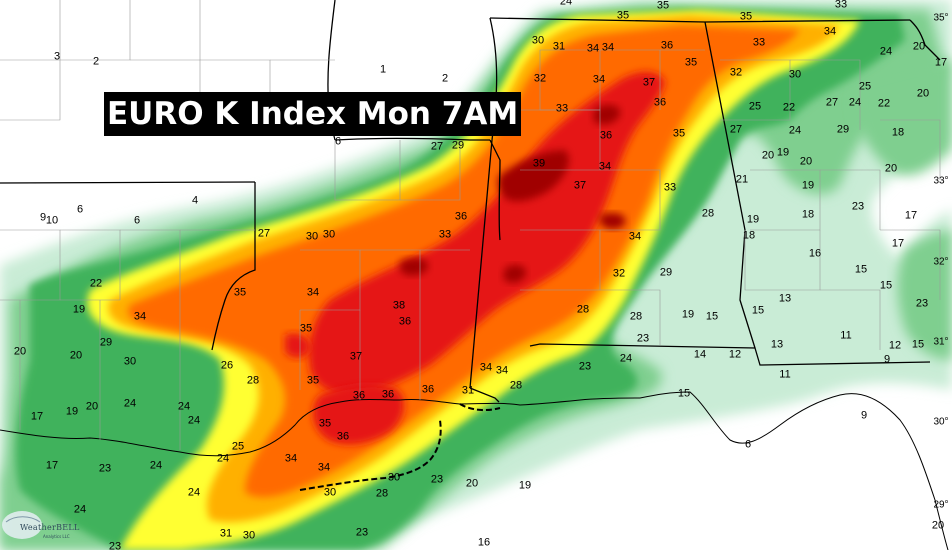  I want to click on value-label: 26, so click(227, 366).